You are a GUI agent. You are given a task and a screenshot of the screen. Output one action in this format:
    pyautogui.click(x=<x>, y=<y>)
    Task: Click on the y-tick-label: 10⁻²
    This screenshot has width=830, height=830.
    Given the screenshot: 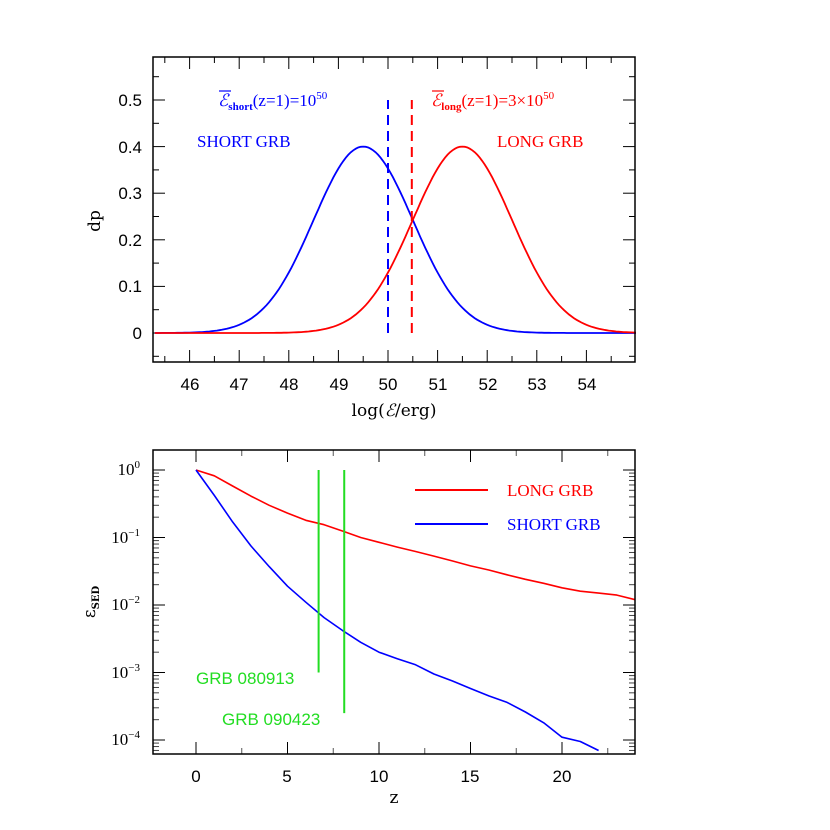 What is the action you would take?
    pyautogui.click(x=125, y=604)
    